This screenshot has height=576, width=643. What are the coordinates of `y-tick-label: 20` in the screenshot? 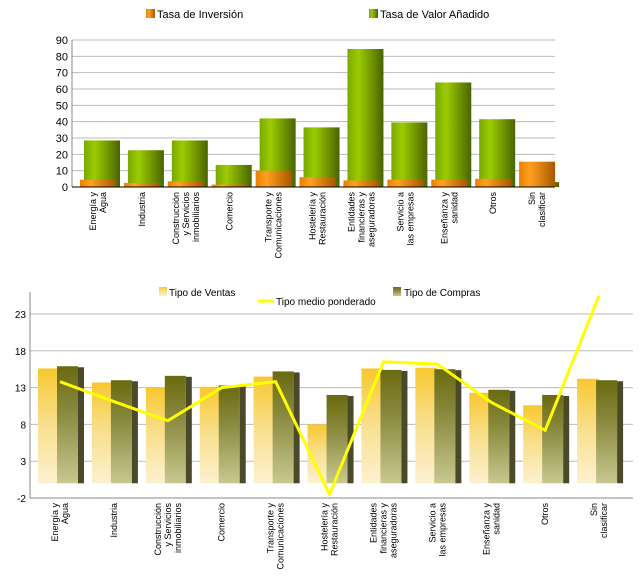 It's located at (62, 155).